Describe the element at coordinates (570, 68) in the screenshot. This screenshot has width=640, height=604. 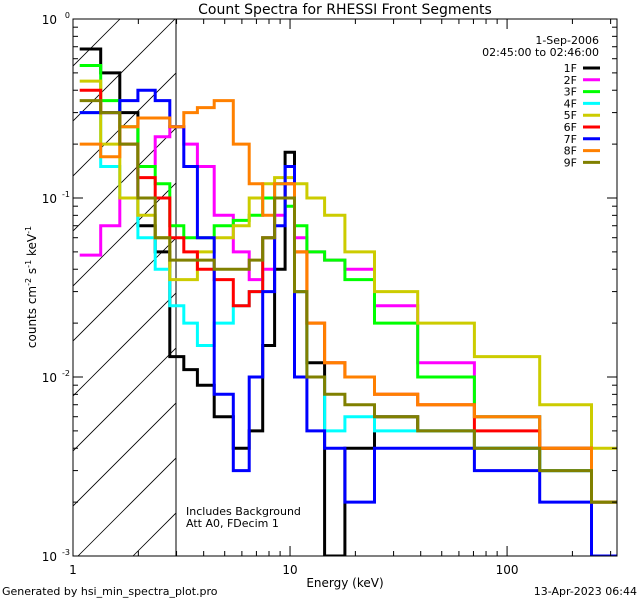
I see `legend-label-1F: 1F` at that location.